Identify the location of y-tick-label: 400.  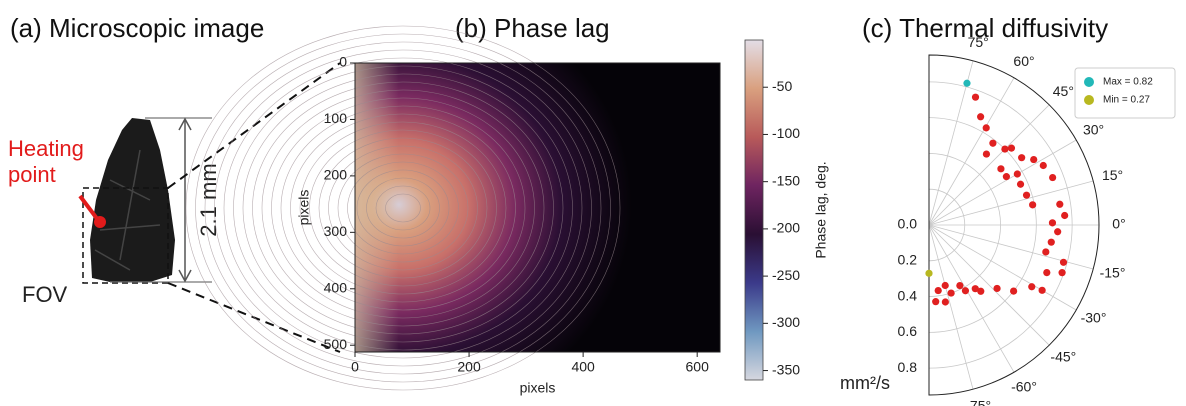
(336, 287).